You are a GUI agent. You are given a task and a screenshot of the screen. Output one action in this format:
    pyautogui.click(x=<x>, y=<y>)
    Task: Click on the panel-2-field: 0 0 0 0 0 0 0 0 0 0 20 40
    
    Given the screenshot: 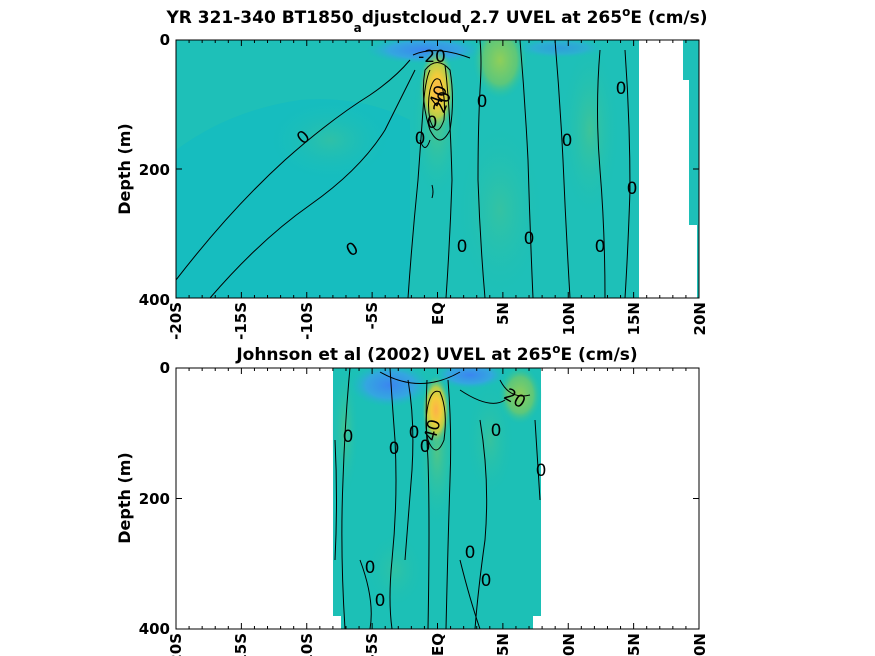 What is the action you would take?
    pyautogui.click(x=439, y=498)
    